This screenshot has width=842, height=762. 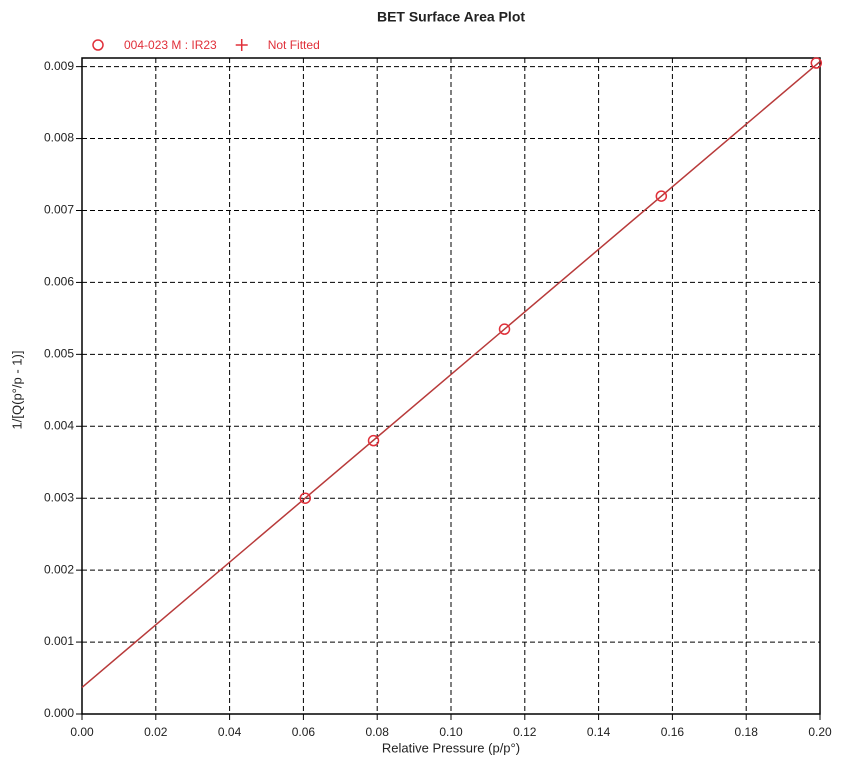 What do you see at coordinates (673, 732) in the screenshot?
I see `x-tick-label: 0.16` at bounding box center [673, 732].